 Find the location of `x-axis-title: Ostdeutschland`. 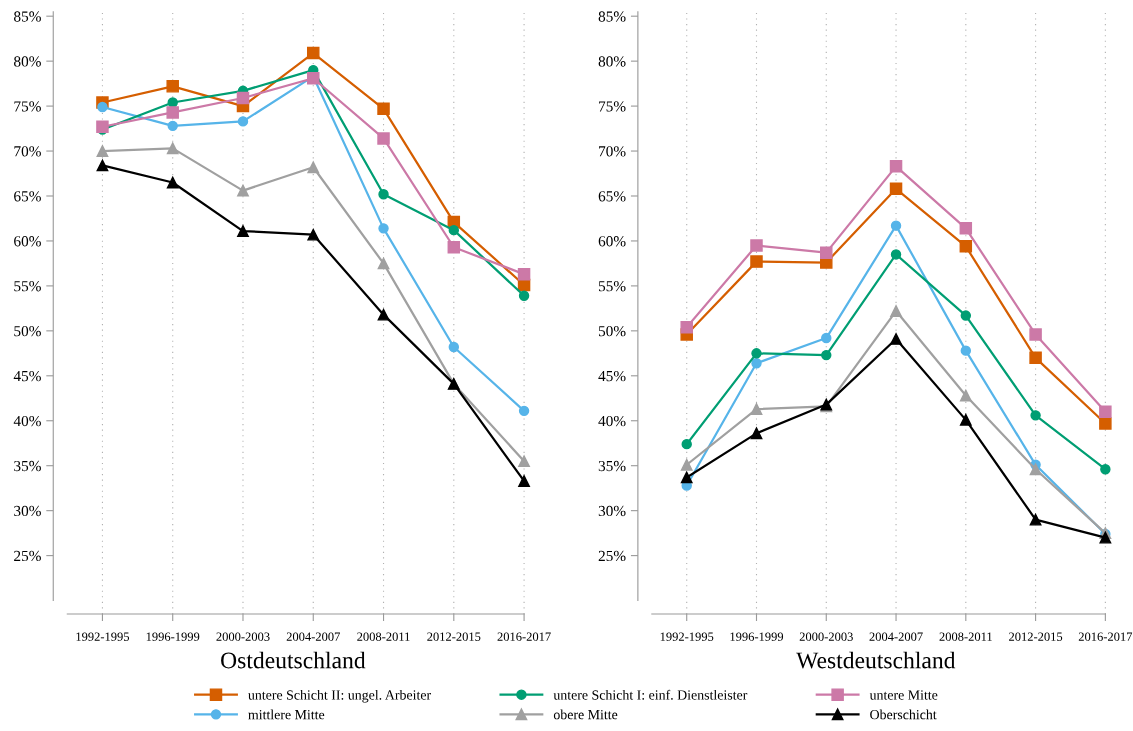

x-axis-title: Ostdeutschland is located at coordinates (293, 660).